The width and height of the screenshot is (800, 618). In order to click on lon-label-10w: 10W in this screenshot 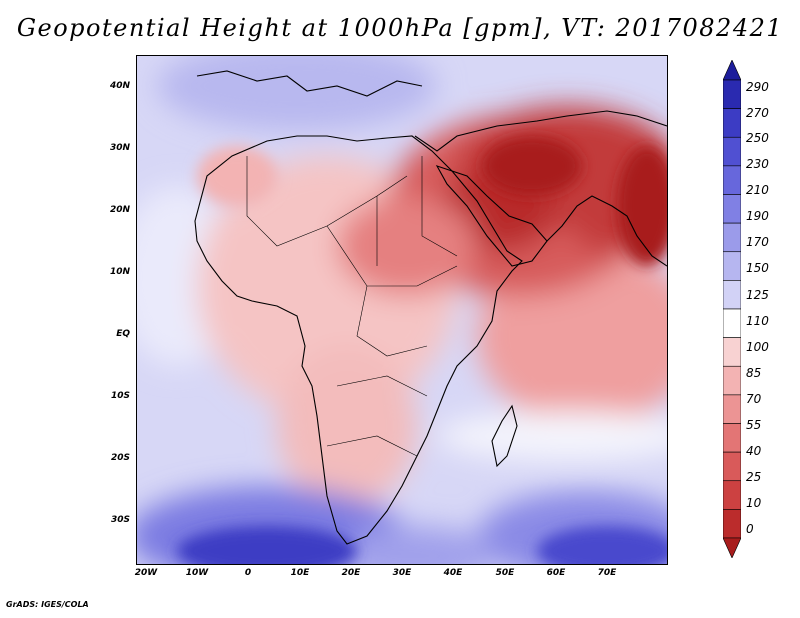, I will do `click(197, 573)`.